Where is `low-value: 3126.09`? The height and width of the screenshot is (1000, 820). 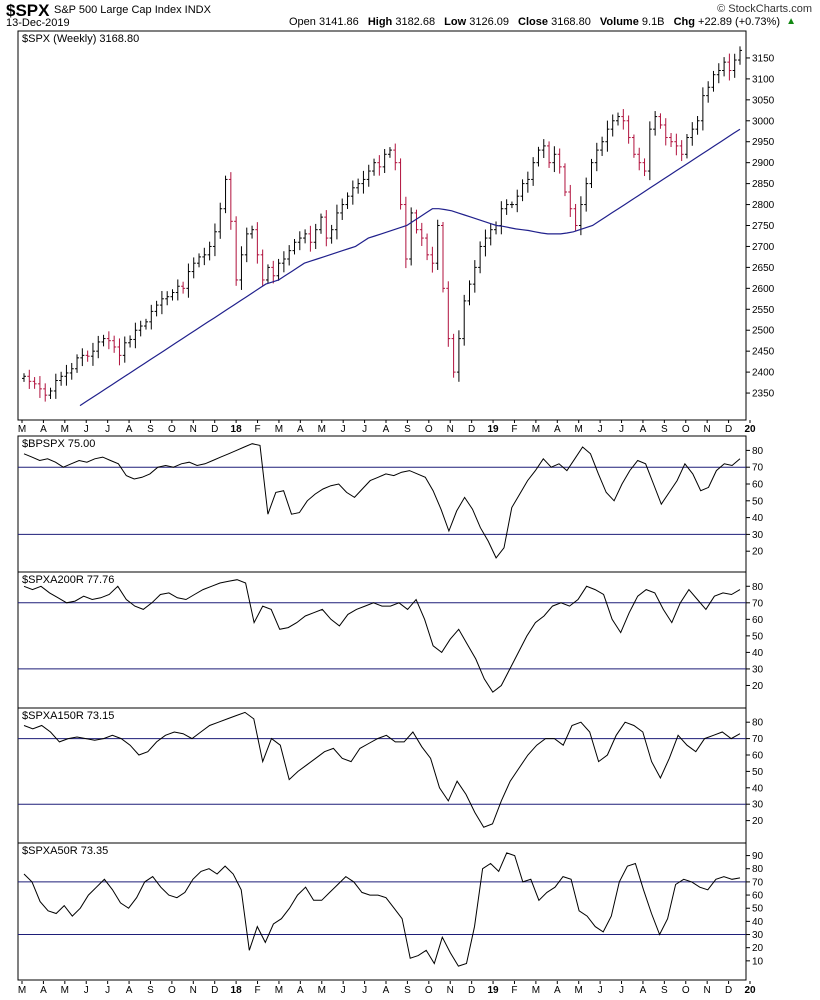
low-value: 3126.09 is located at coordinates (489, 22).